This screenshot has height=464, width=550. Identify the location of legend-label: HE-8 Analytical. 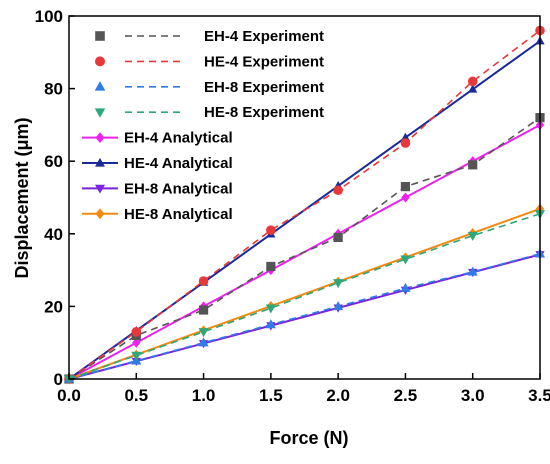
(178, 214).